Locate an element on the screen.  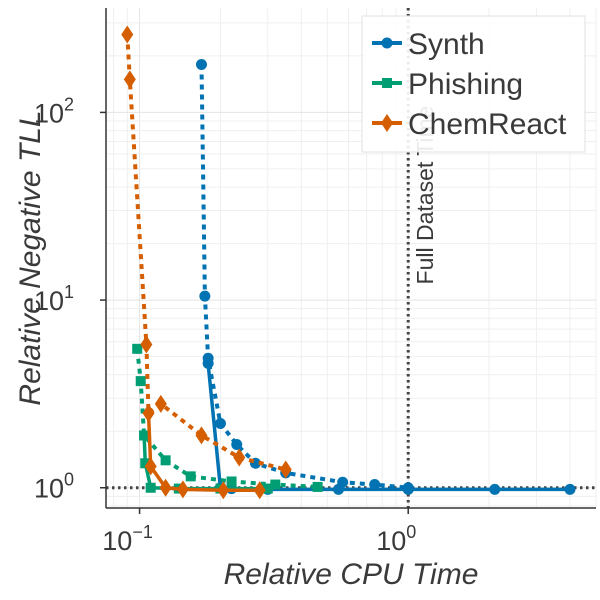
x-tick-label: 10⁰ is located at coordinates (396, 539).